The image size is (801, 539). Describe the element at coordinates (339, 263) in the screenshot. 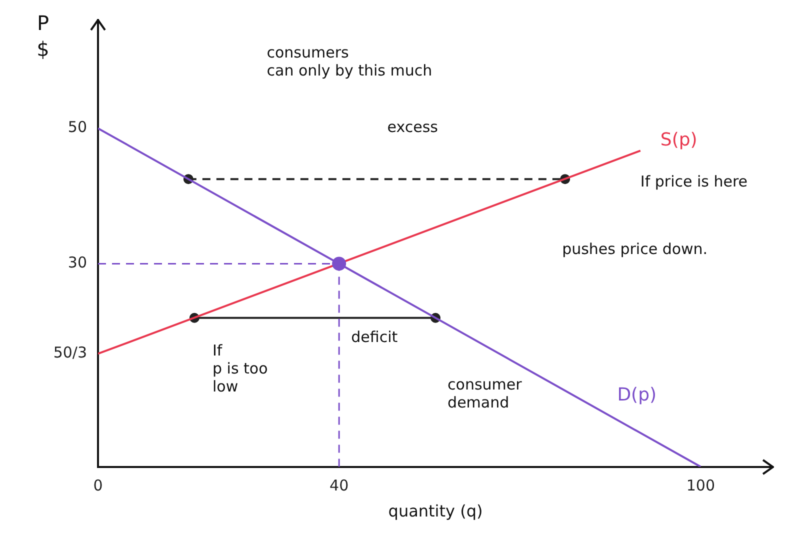

I see `point` at that location.